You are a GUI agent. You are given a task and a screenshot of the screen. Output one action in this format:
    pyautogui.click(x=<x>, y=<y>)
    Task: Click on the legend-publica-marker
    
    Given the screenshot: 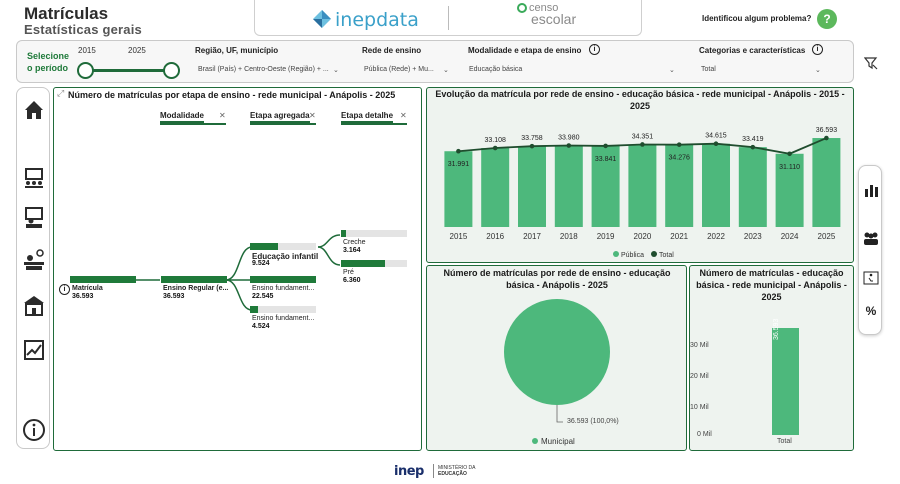 What is the action you would take?
    pyautogui.click(x=616, y=254)
    